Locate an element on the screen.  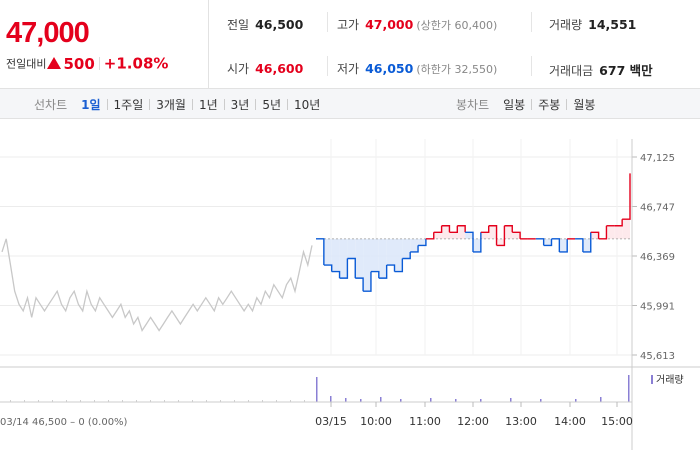
change-rate: +1.08% is located at coordinates (136, 63).